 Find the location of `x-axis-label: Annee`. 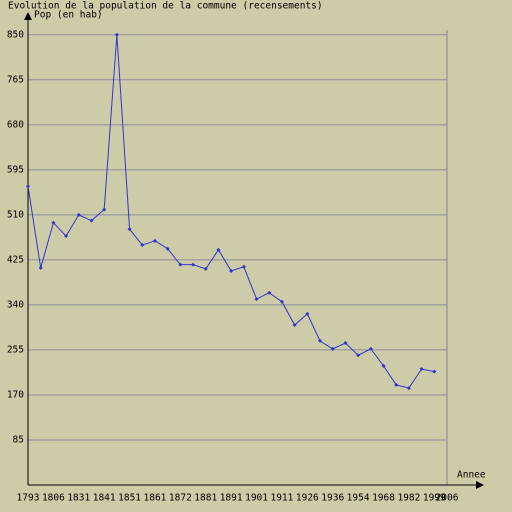

x-axis-label: Annee is located at coordinates (471, 475).